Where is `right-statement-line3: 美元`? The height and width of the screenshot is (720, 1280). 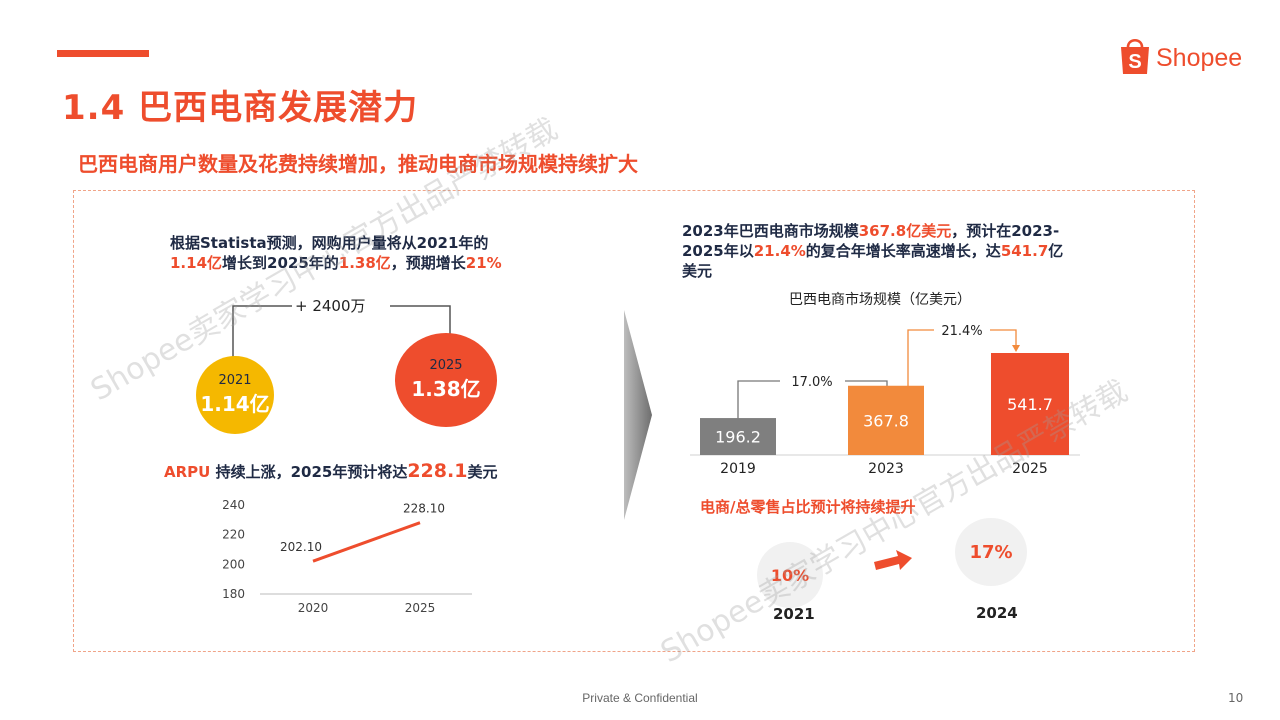 right-statement-line3: 美元 is located at coordinates (697, 271).